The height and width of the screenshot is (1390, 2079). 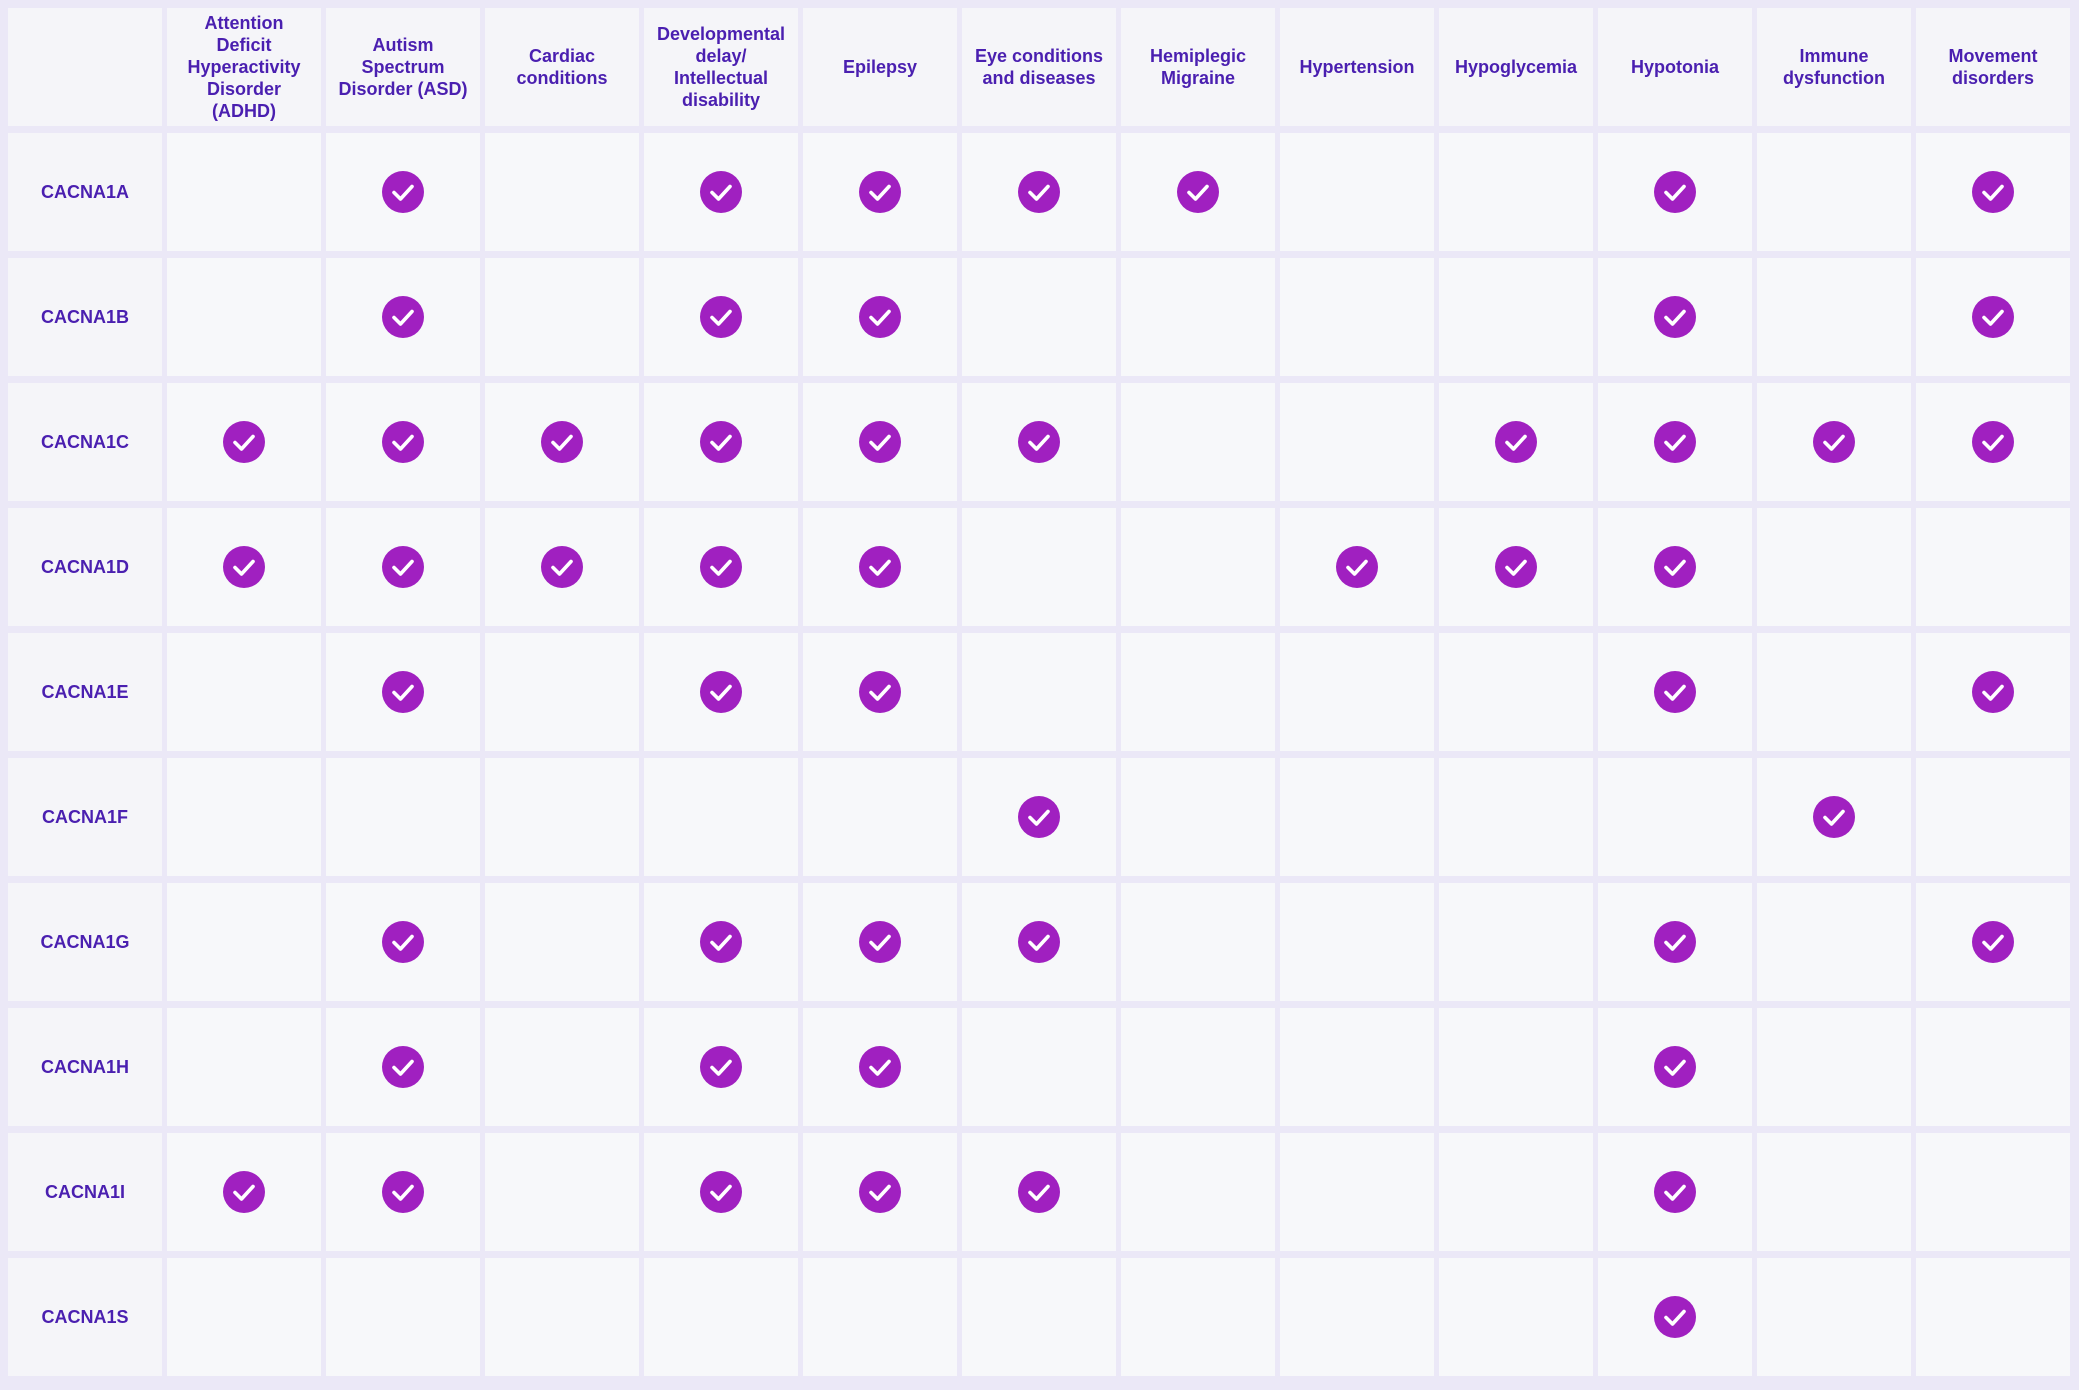 What do you see at coordinates (85, 942) in the screenshot?
I see `gene-label: CACNA1G` at bounding box center [85, 942].